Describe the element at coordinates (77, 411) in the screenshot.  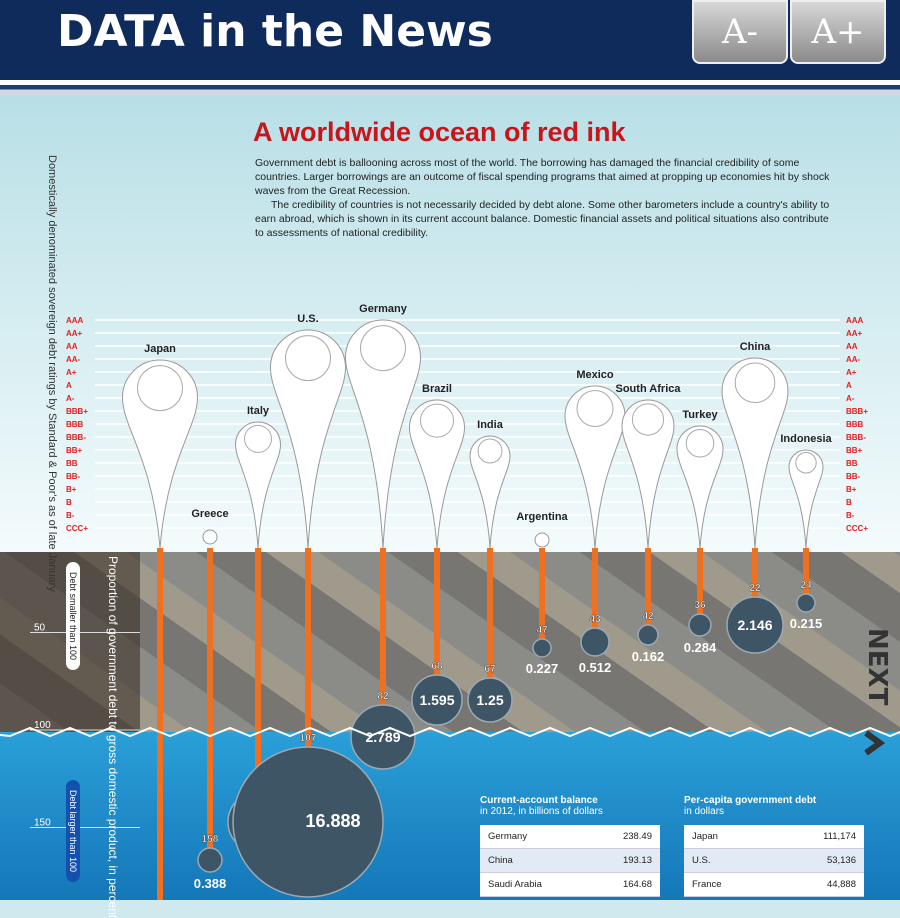
I see `rating-tick-left: BBB+` at that location.